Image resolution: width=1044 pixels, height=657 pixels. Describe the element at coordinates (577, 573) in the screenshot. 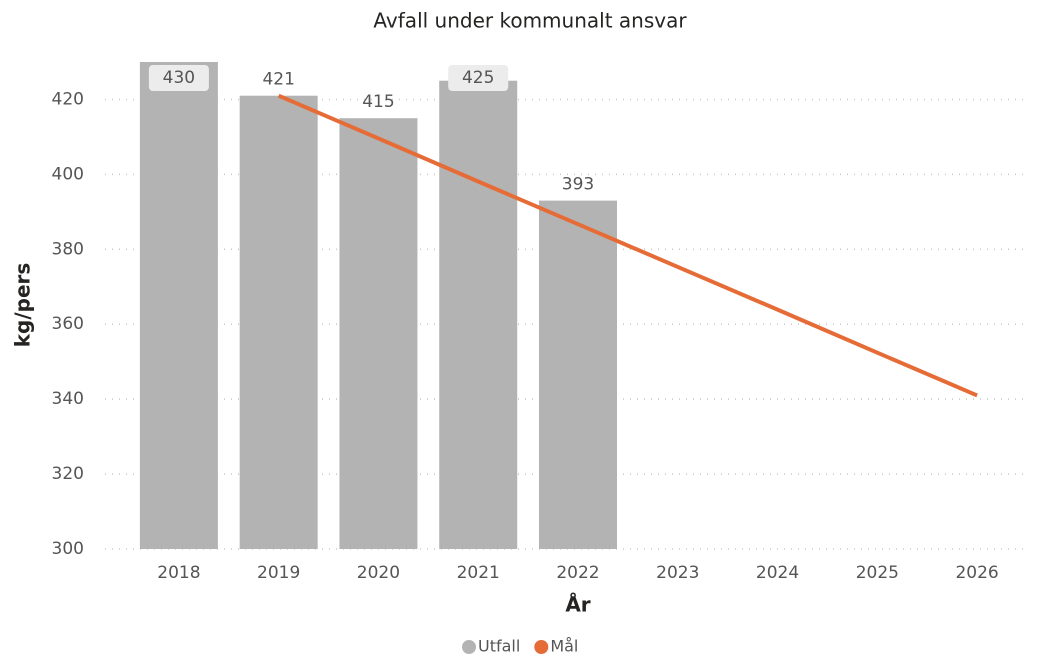

I see `x-tick-label: 2022` at that location.